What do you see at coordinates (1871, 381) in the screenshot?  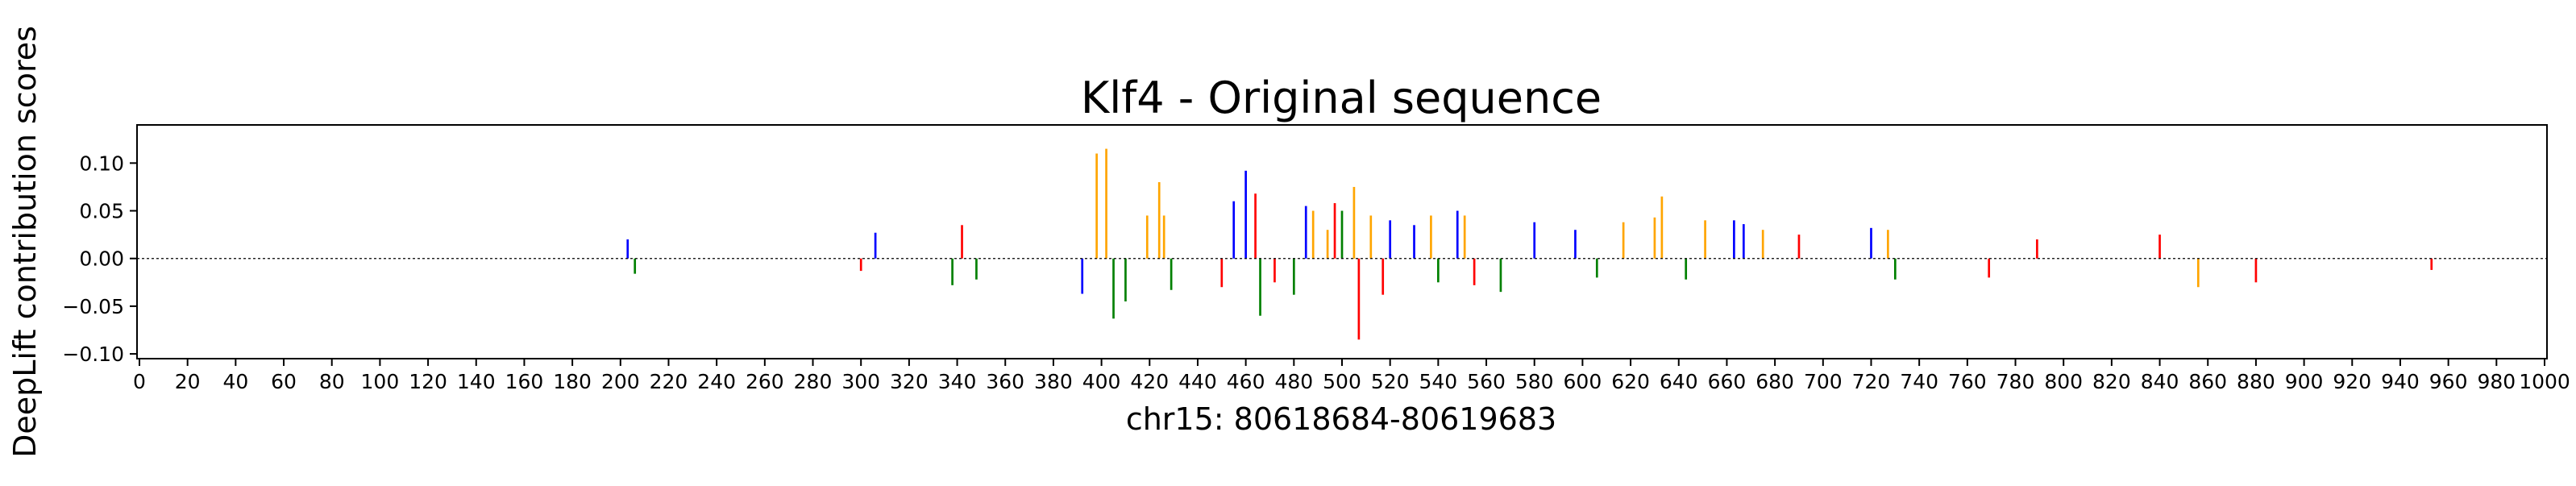 I see `x-tick-label: 720` at bounding box center [1871, 381].